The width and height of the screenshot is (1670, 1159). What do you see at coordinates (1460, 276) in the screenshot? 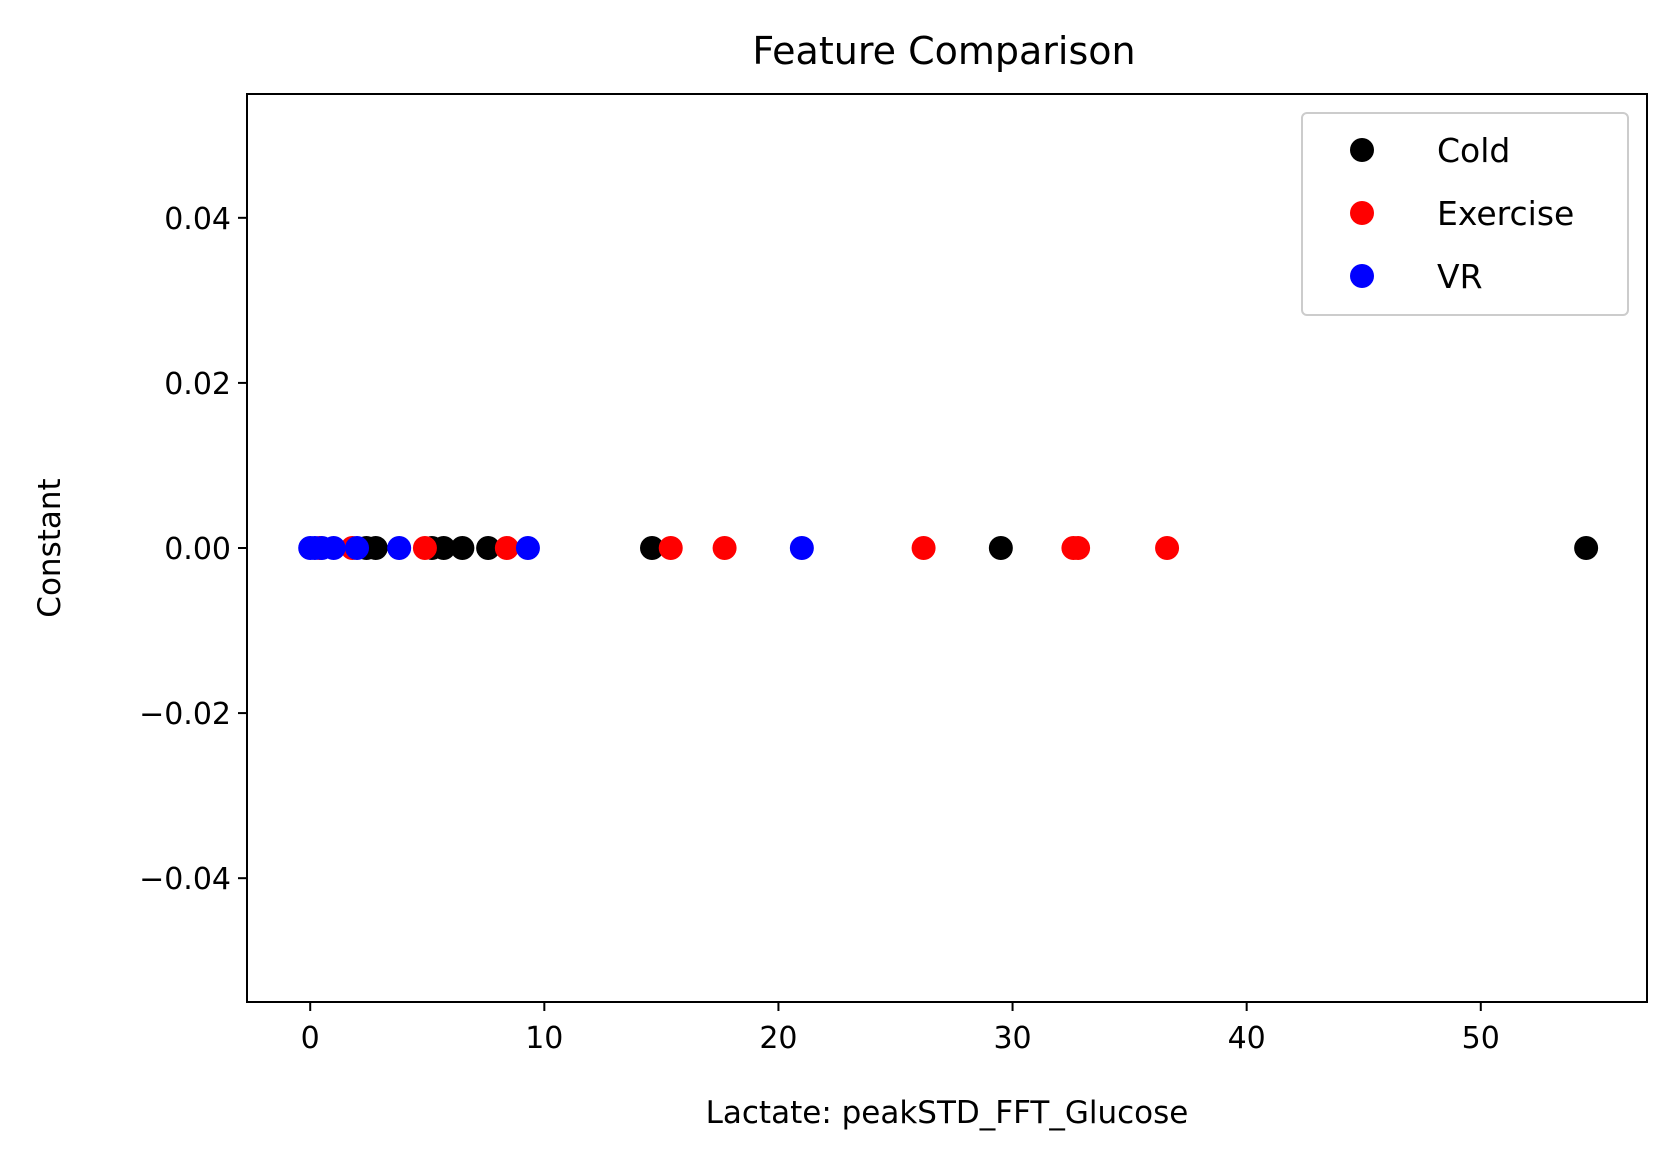
I see `legend-label-vr: VR` at bounding box center [1460, 276].